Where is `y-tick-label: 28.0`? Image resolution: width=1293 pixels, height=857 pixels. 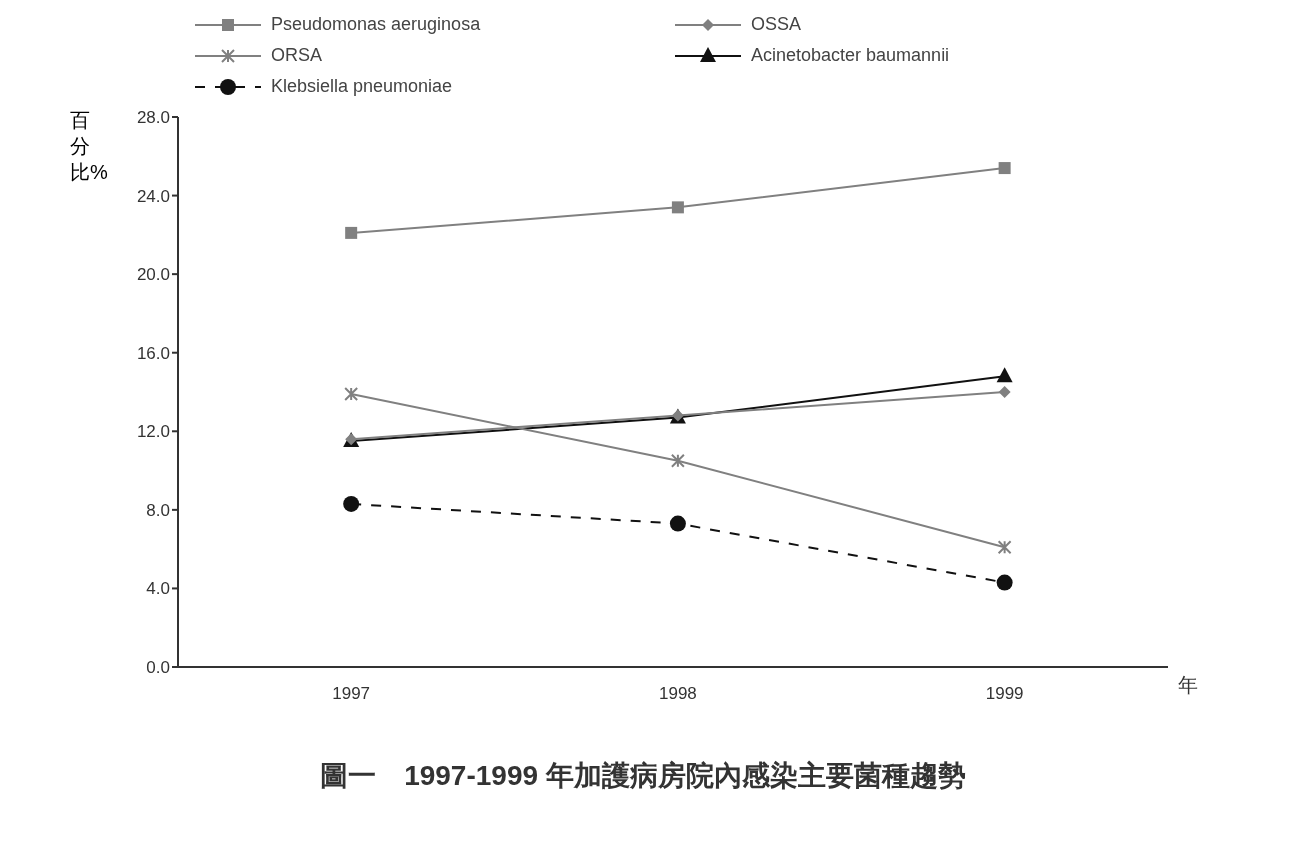 y-tick-label: 28.0 is located at coordinates (153, 118).